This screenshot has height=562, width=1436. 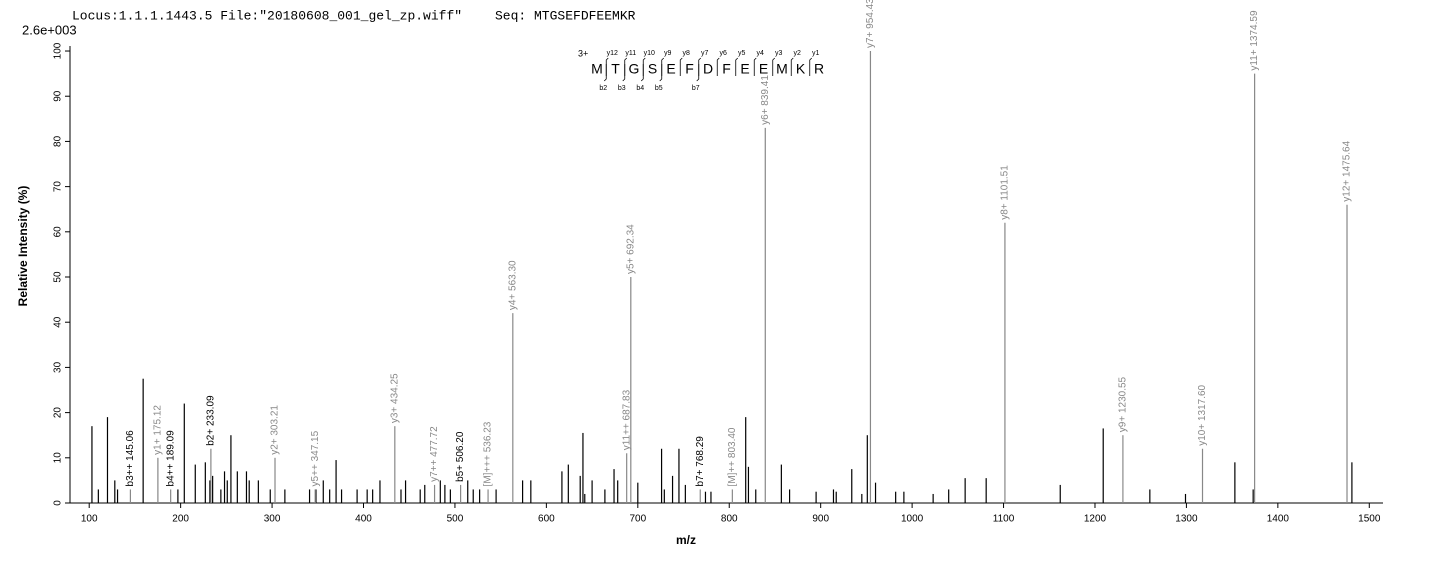 What do you see at coordinates (58, 96) in the screenshot?
I see `y-tick-label: 90` at bounding box center [58, 96].